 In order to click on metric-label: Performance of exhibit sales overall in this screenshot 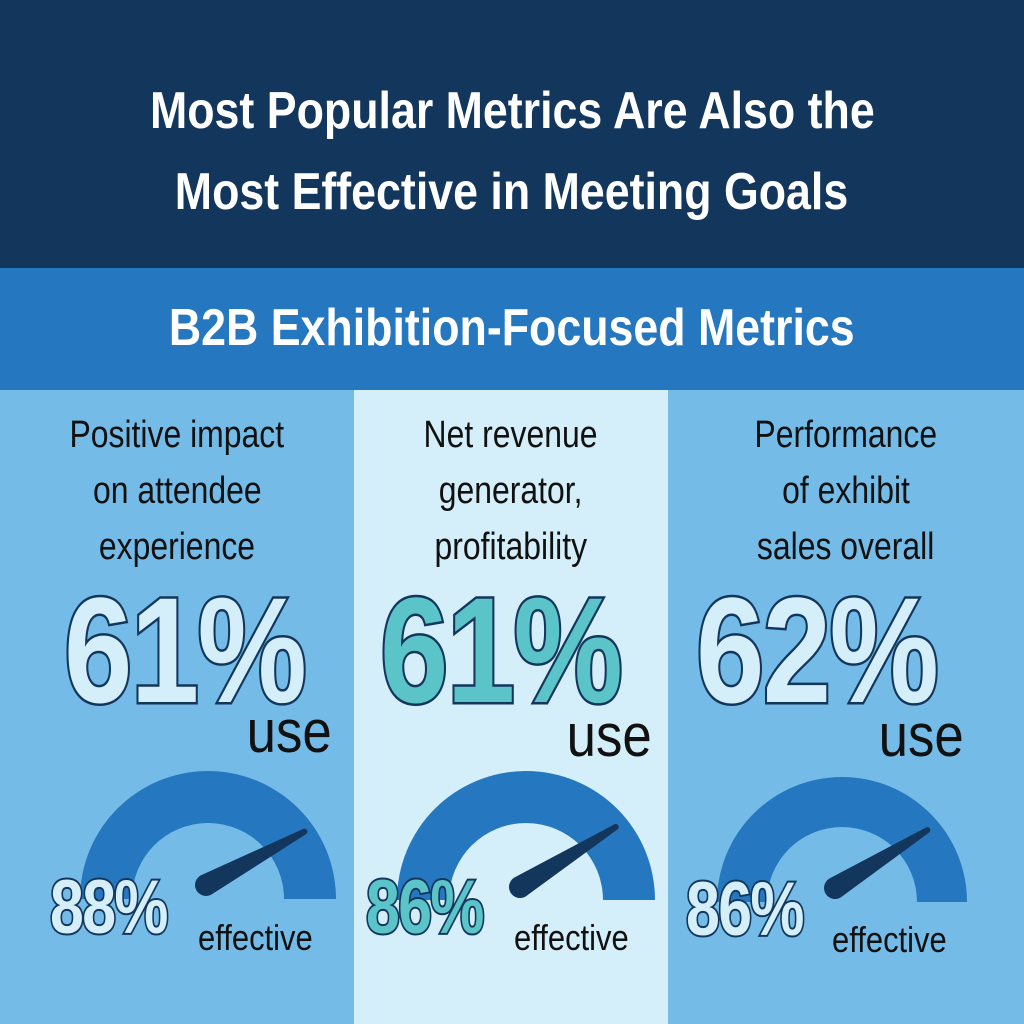, I will do `click(846, 491)`.